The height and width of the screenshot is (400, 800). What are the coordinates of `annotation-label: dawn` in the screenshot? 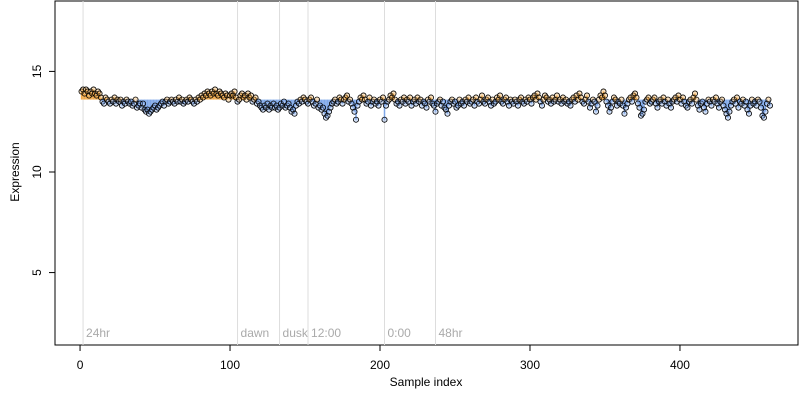 It's located at (255, 333).